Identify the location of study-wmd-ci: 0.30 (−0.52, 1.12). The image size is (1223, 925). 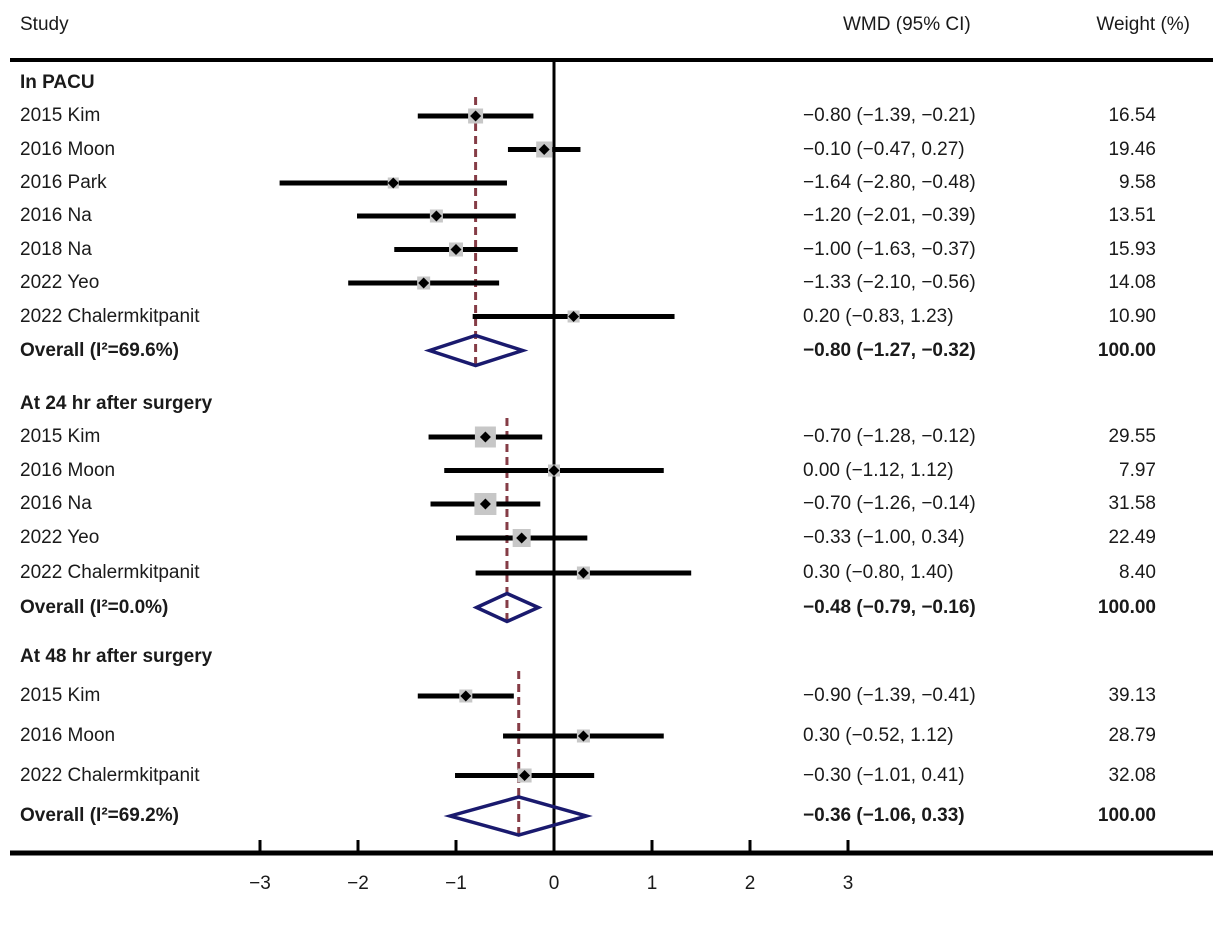
(878, 735).